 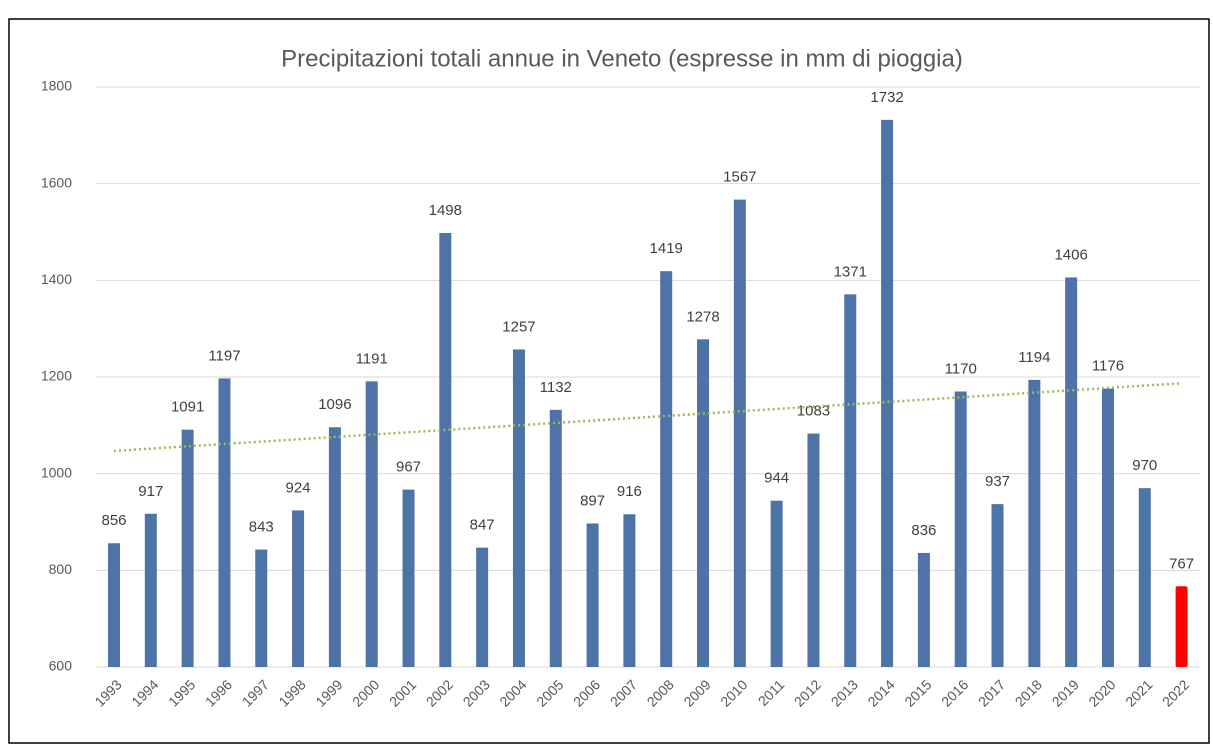 What do you see at coordinates (445, 210) in the screenshot?
I see `data-label: 1498` at bounding box center [445, 210].